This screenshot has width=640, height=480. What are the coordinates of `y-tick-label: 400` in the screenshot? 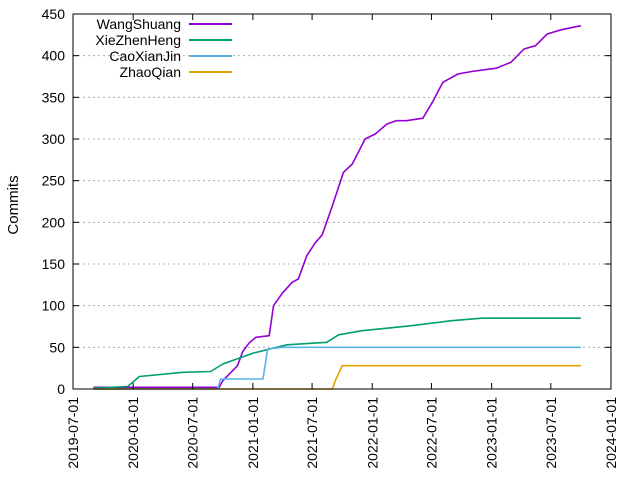 It's located at (54, 56).